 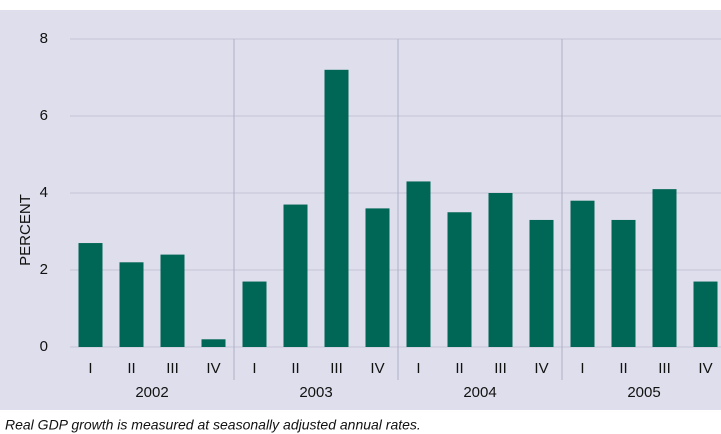 What do you see at coordinates (315, 392) in the screenshot?
I see `group-label: 2003` at bounding box center [315, 392].